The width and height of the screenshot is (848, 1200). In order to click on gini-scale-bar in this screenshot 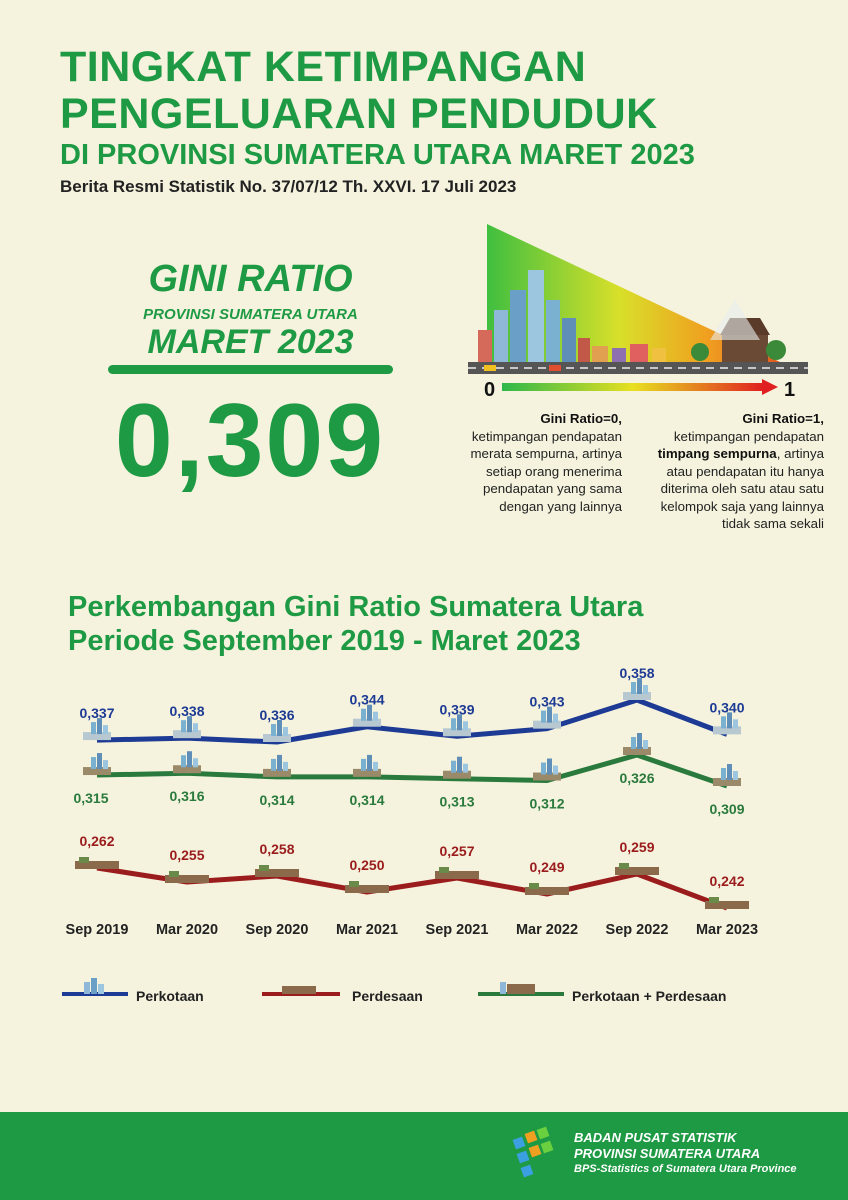, I will do `click(633, 387)`.